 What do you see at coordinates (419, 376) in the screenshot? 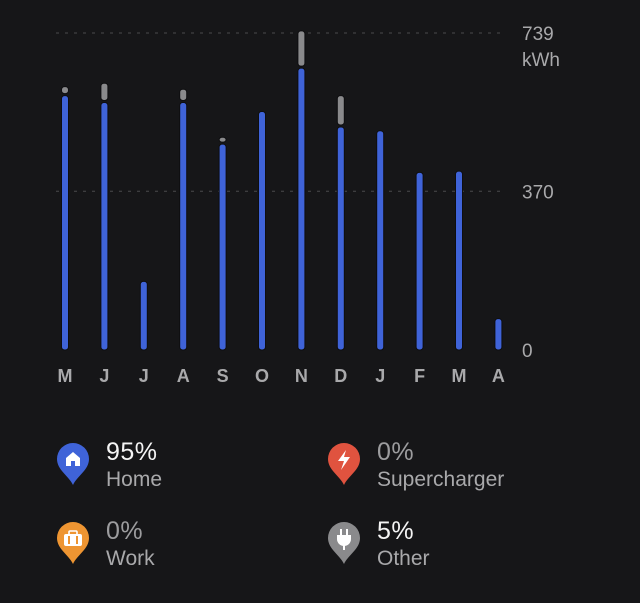
I see `x-tick-label: F` at bounding box center [419, 376].